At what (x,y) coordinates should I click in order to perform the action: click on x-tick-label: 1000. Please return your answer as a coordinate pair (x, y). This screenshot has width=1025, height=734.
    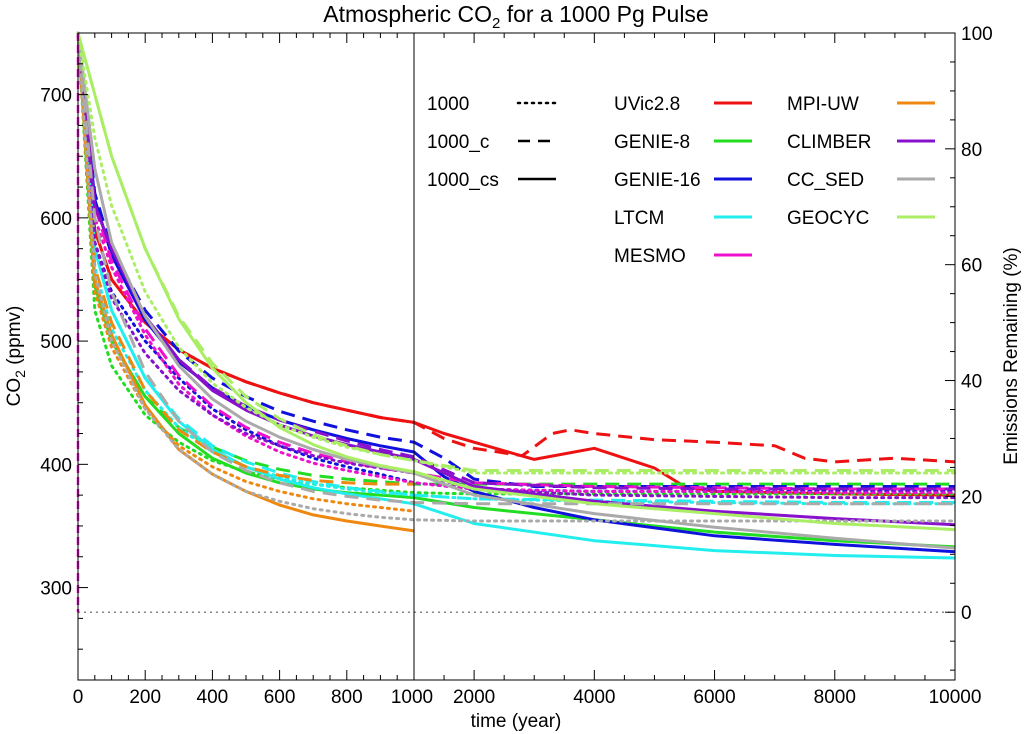
    Looking at the image, I should click on (412, 697).